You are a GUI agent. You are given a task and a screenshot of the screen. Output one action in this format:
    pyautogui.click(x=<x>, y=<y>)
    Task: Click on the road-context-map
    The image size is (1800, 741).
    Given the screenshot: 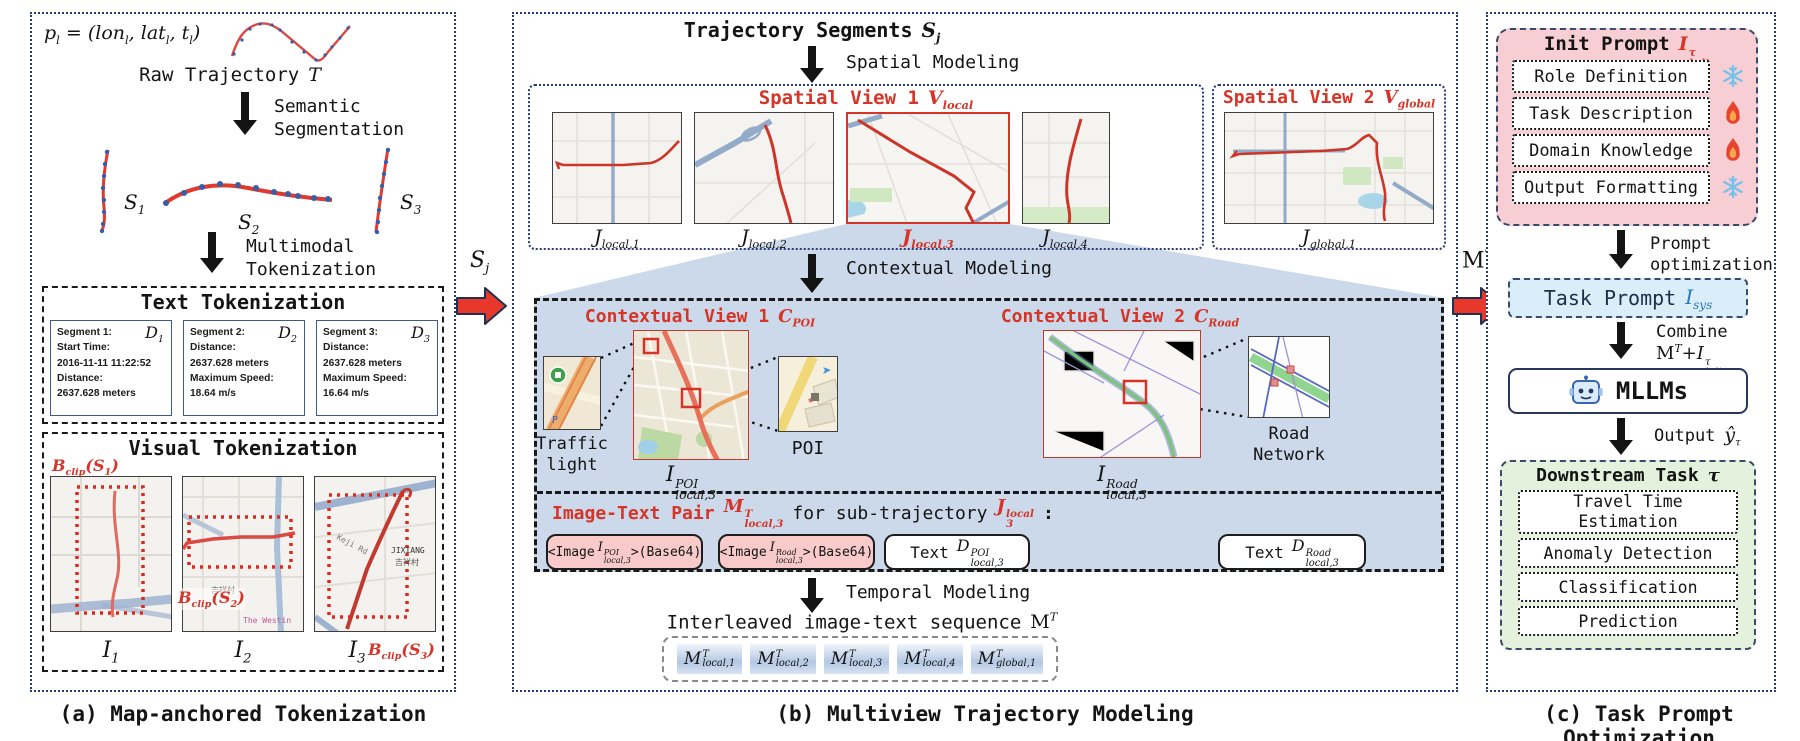 What is the action you would take?
    pyautogui.click(x=1122, y=394)
    